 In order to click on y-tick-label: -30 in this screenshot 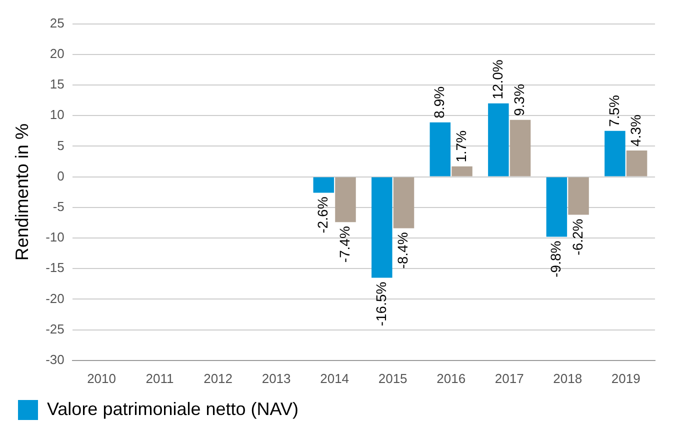, I will do `click(55, 359)`.